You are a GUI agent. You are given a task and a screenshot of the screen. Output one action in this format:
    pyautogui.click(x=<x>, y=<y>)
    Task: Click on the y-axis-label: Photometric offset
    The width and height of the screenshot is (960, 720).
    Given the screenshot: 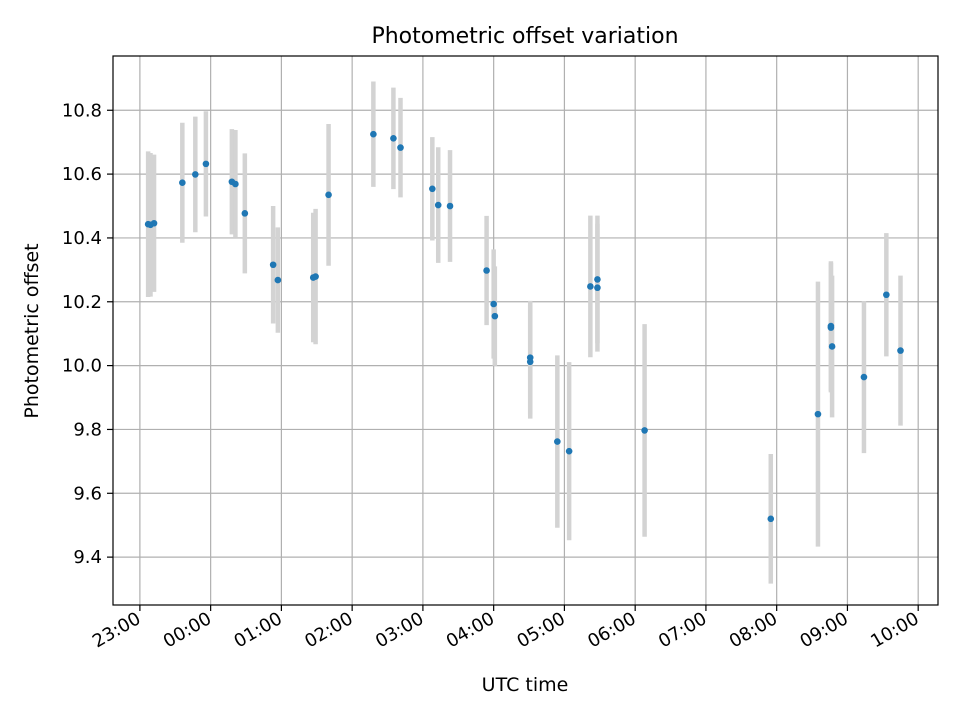 What is the action you would take?
    pyautogui.click(x=32, y=330)
    